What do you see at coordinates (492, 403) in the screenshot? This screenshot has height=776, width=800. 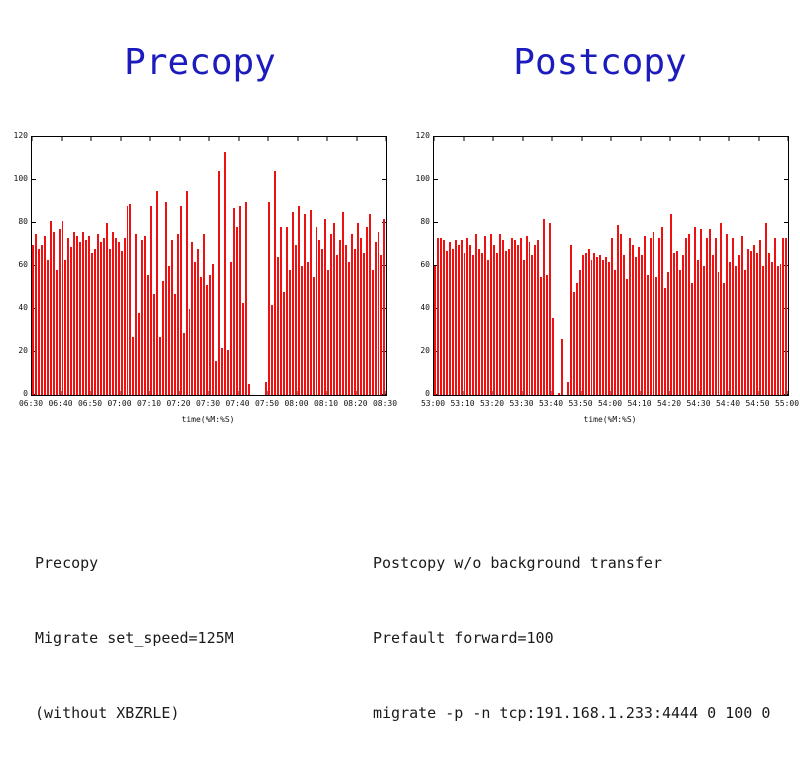 I see `x-tick-label: 53:20` at bounding box center [492, 403].